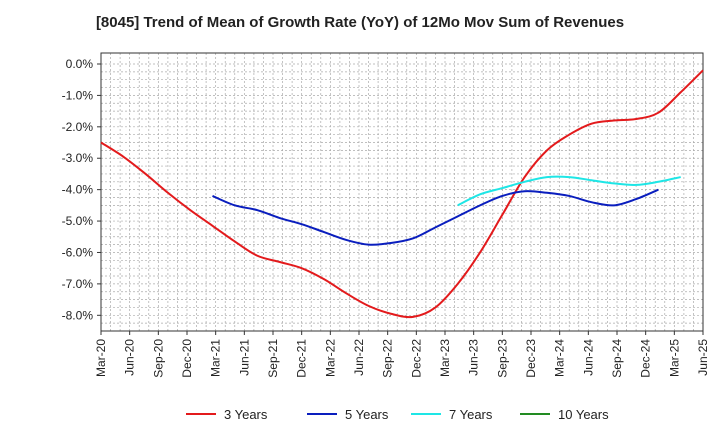  I want to click on x-tick-label: Sep-21, so click(273, 358).